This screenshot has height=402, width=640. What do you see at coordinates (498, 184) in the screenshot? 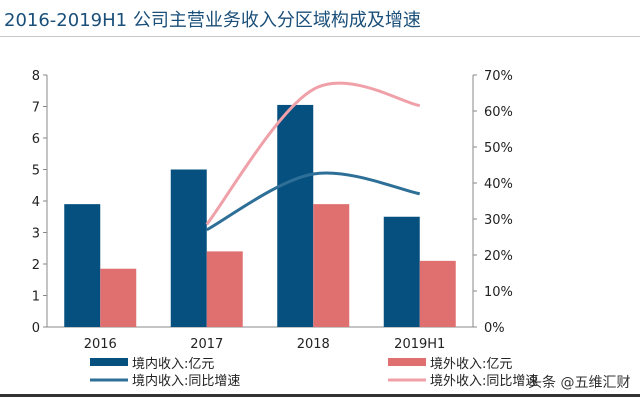
I see `y2-tick-label: 40%` at bounding box center [498, 184].